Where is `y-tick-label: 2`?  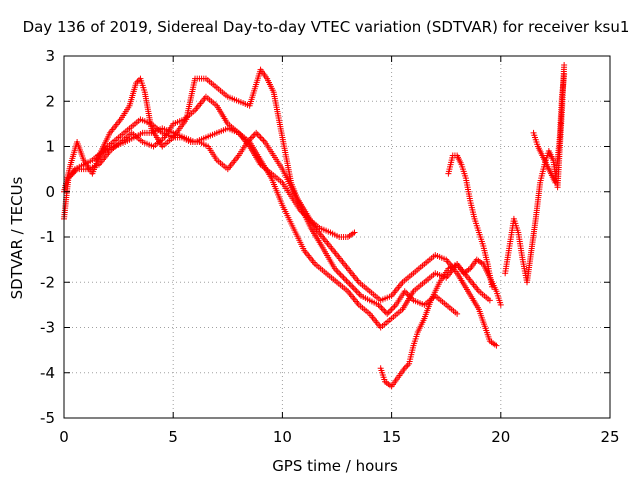 y-tick-label: 2 is located at coordinates (50, 101).